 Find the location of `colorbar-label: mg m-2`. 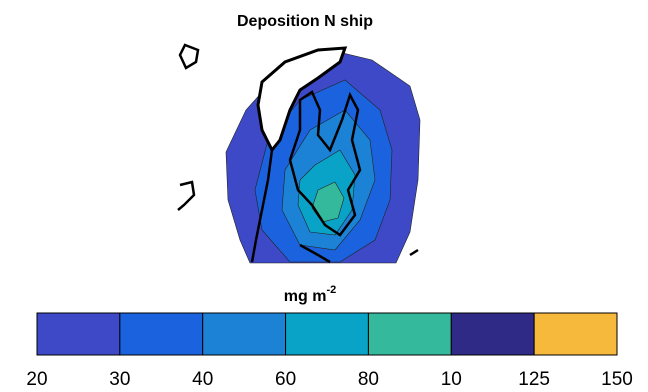

colorbar-label: mg m-2 is located at coordinates (310, 294).